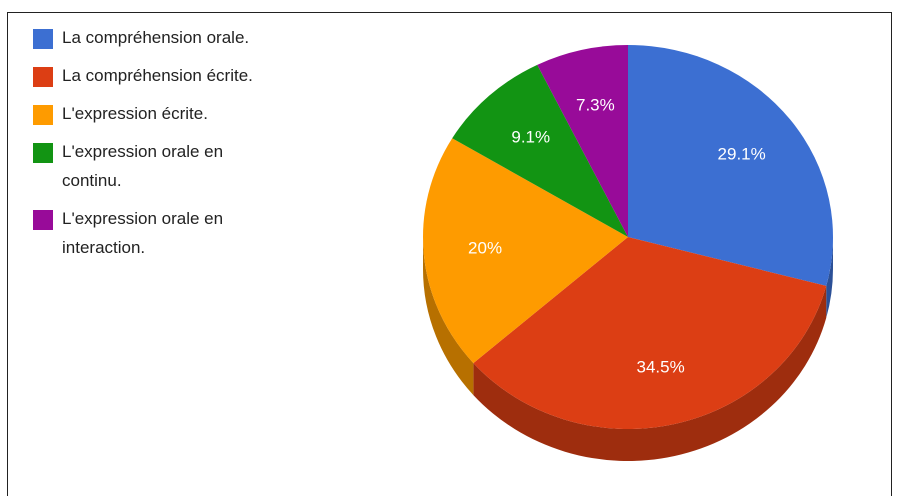 The image size is (900, 496). Describe the element at coordinates (157, 75) in the screenshot. I see `legend-label: La compréhension écrite.` at that location.